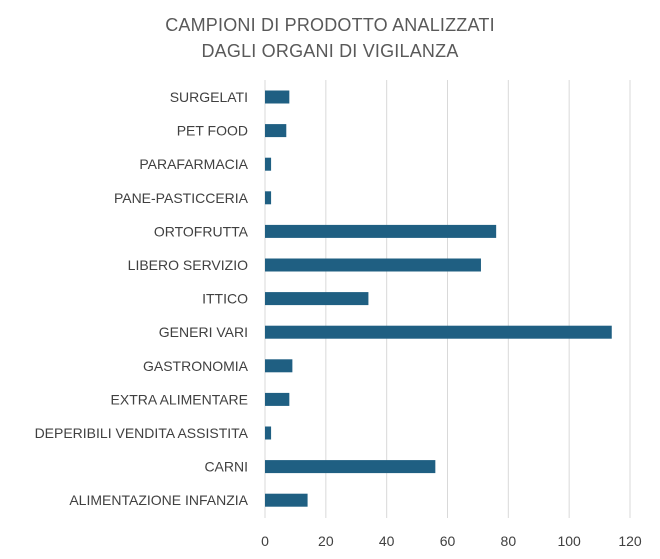 The height and width of the screenshot is (559, 660). What do you see at coordinates (225, 299) in the screenshot?
I see `category-label: ITTICO` at bounding box center [225, 299].